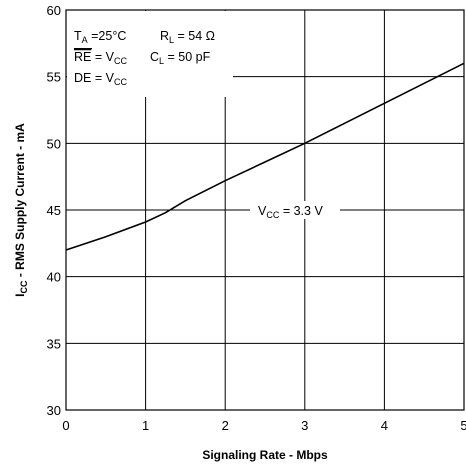  I want to click on y-tick-label: 30, so click(54, 410).